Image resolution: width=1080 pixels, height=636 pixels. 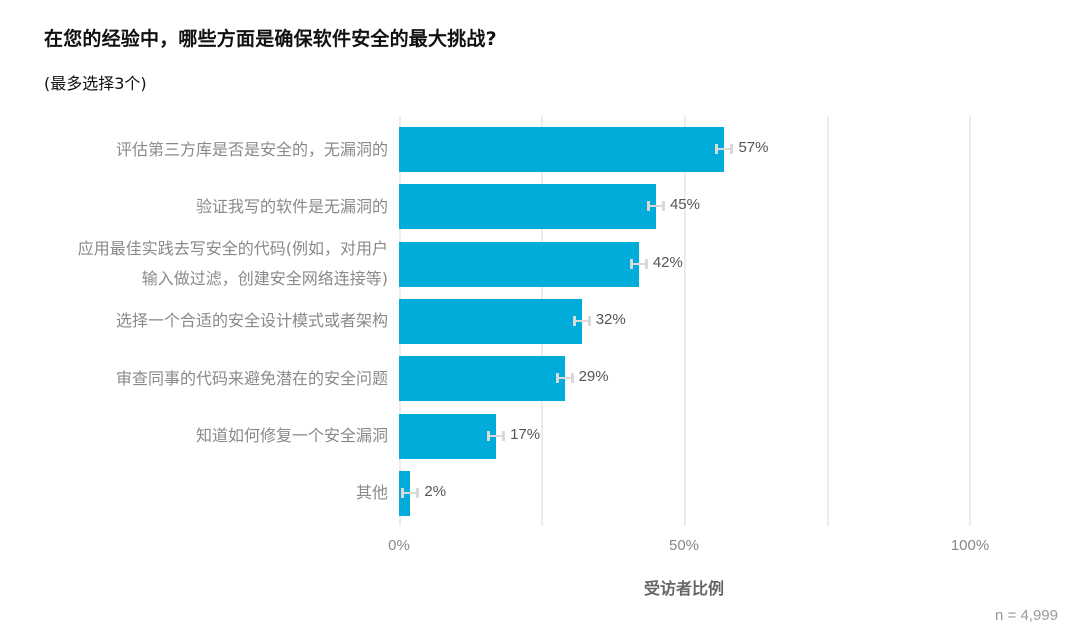 What do you see at coordinates (1026, 615) in the screenshot?
I see `sample-size-note: n = 4,999` at bounding box center [1026, 615].